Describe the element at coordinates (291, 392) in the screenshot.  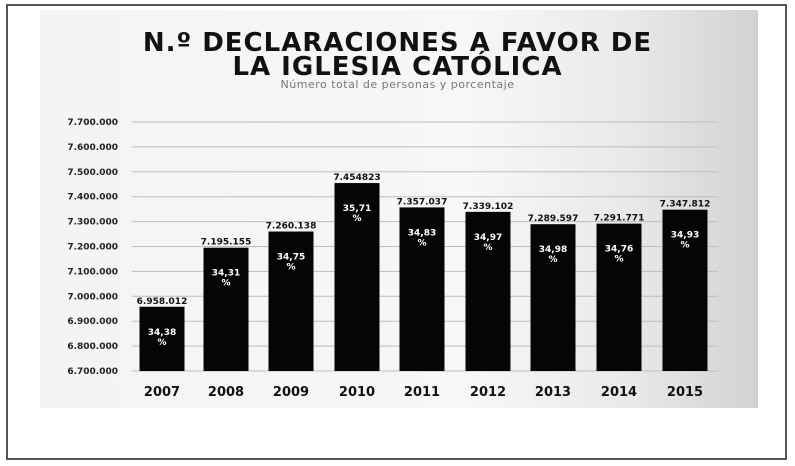
I see `x-tick-label: 2009` at that location.